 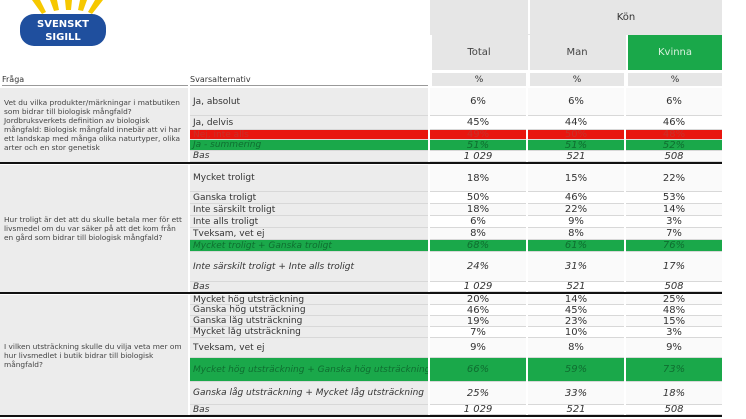 I want to click on column-header: Total, so click(x=478, y=52).